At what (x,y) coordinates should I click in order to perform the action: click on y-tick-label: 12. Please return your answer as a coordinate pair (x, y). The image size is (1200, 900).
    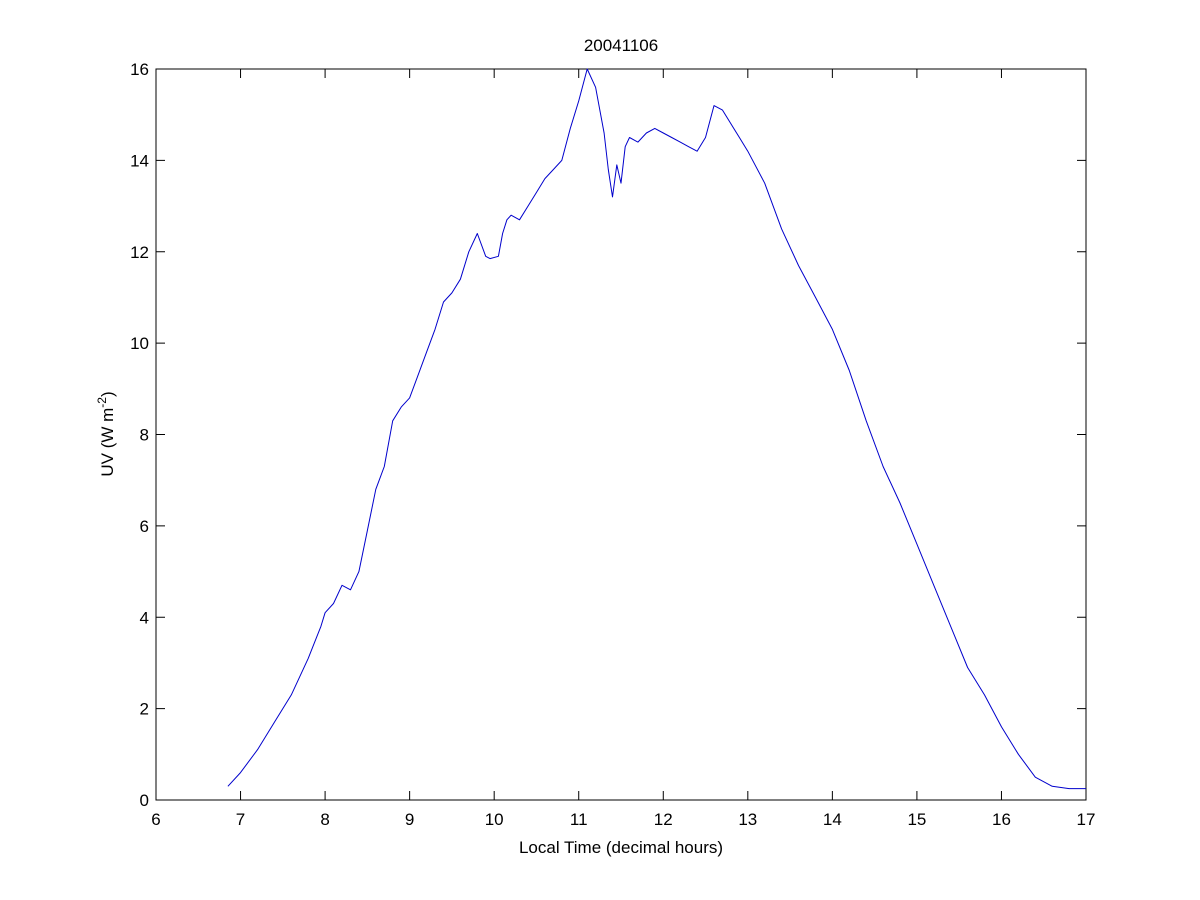
    Looking at the image, I should click on (139, 252).